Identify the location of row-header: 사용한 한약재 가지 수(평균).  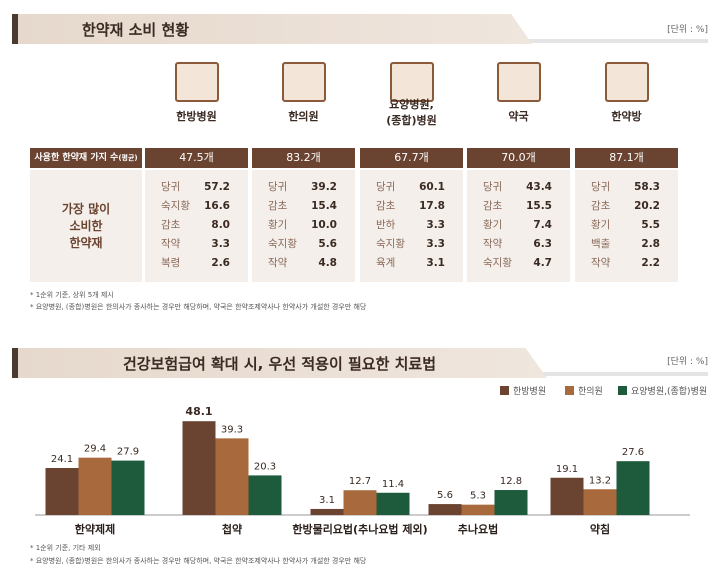
(86, 158).